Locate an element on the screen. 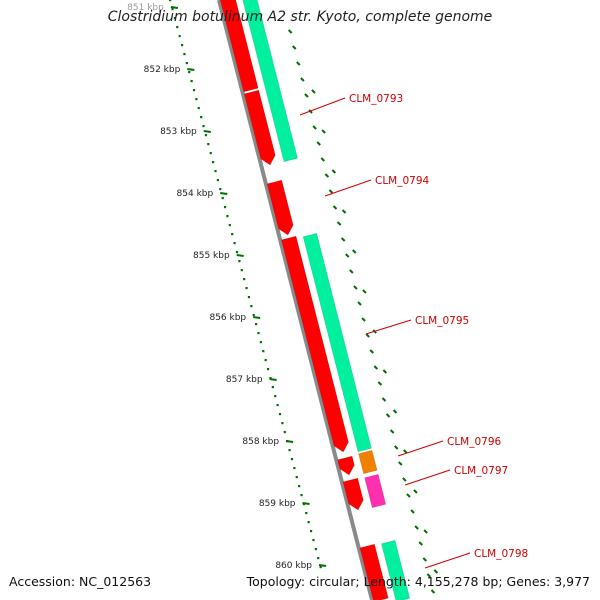  ruler-label-851: 851 kbp is located at coordinates (145, 8).